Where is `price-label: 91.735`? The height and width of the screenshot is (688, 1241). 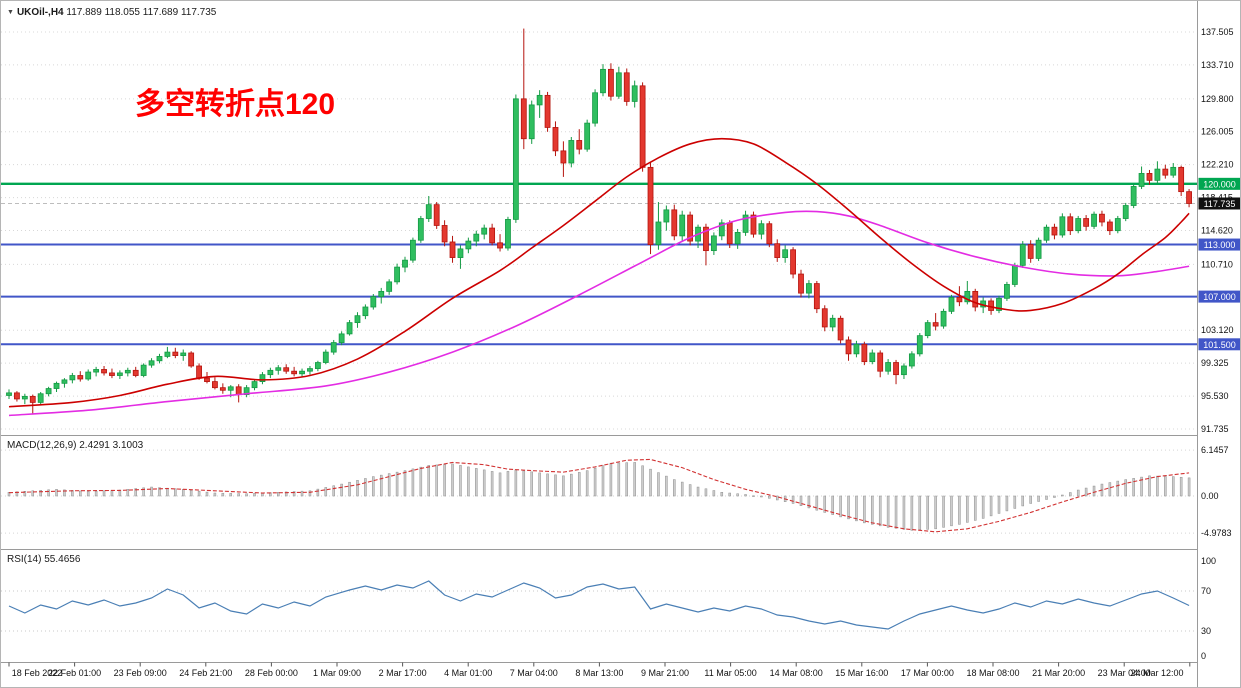
price-label: 91.735 is located at coordinates (1215, 429).